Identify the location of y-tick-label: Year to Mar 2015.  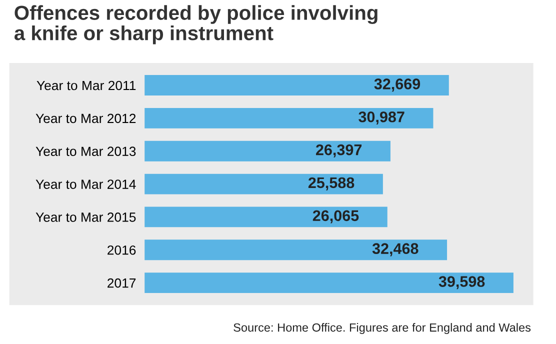
(86, 217).